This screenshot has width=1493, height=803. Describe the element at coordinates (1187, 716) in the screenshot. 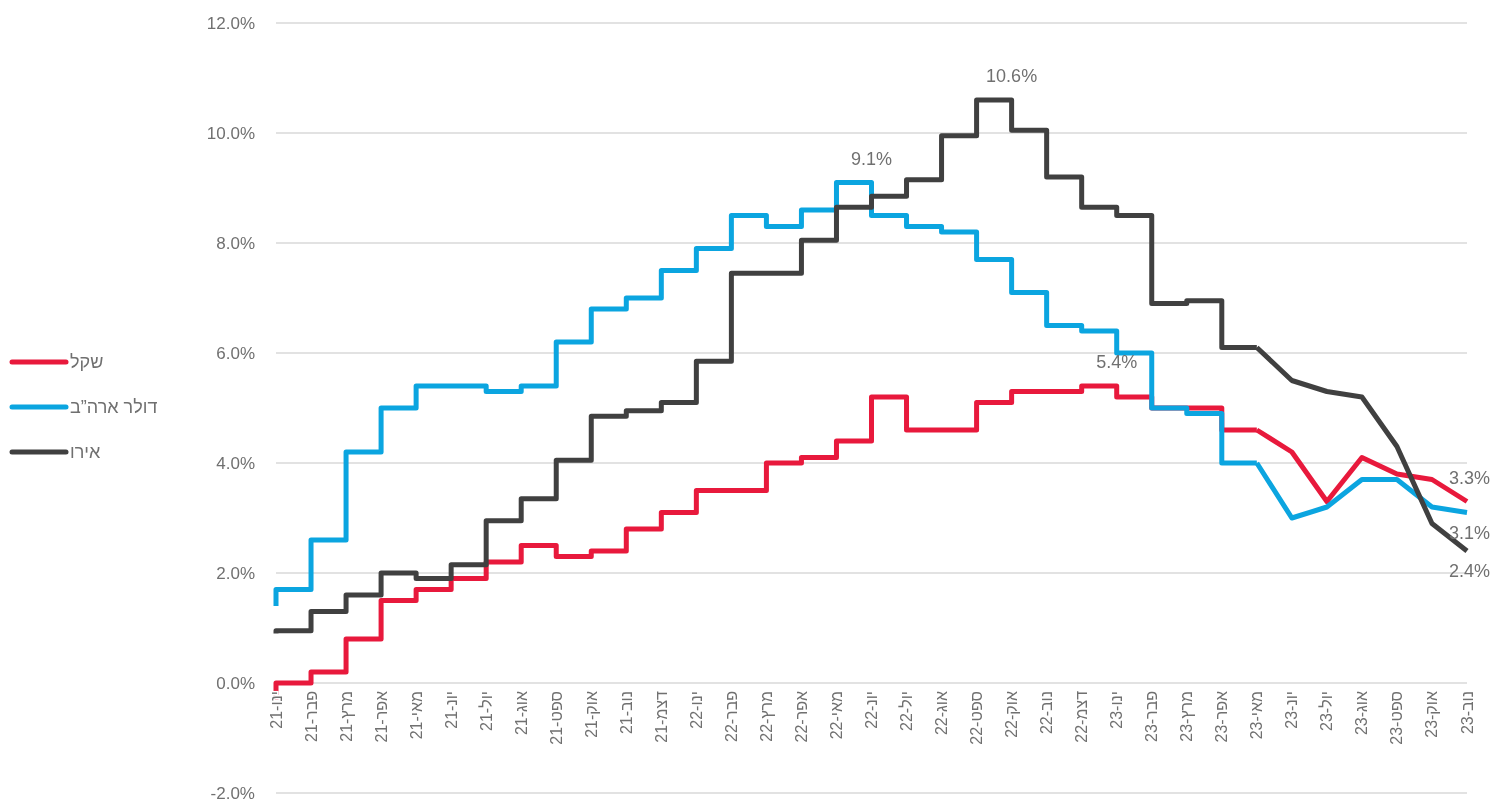

I see `x-tick-label: מרץ-23` at that location.